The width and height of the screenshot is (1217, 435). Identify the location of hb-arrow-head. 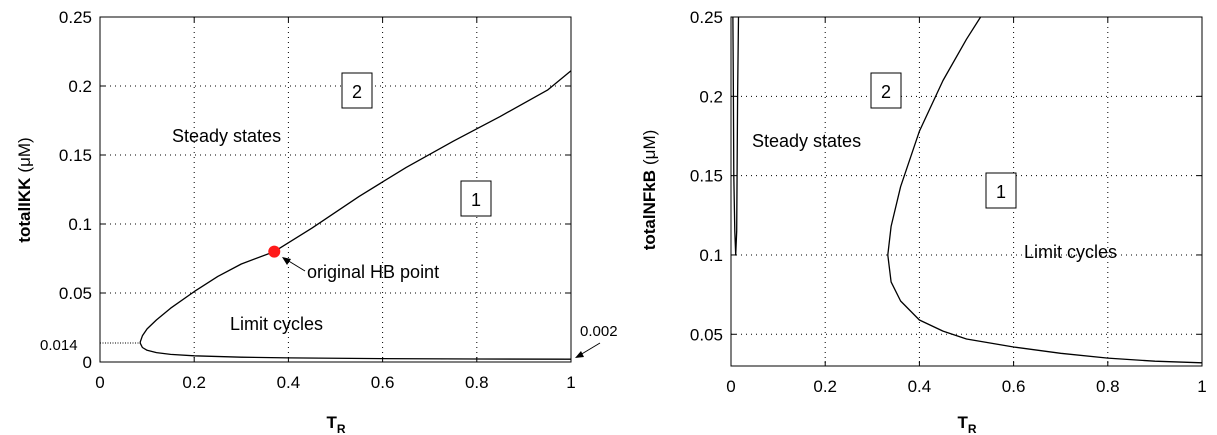
(286, 261).